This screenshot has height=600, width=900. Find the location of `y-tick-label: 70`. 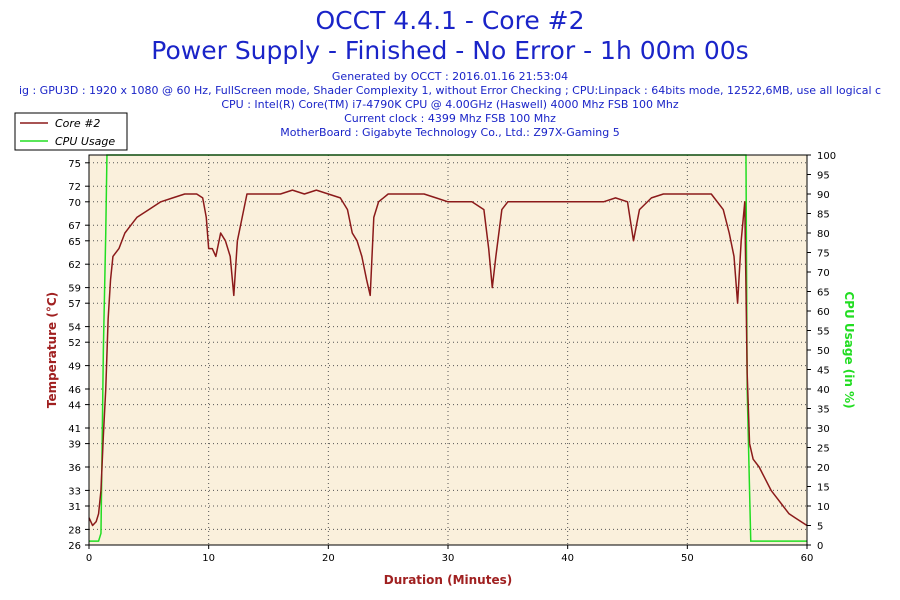

y-tick-label: 70 is located at coordinates (74, 203).